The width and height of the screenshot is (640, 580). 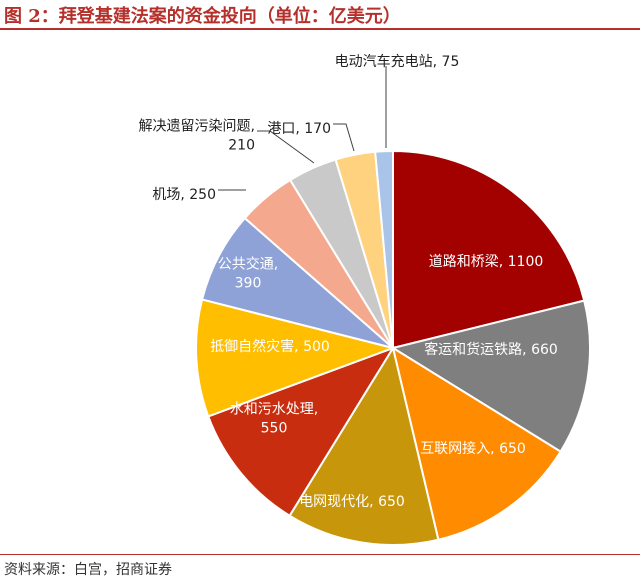 I want to click on slice-label-8: 机场, 250, so click(x=184, y=195).